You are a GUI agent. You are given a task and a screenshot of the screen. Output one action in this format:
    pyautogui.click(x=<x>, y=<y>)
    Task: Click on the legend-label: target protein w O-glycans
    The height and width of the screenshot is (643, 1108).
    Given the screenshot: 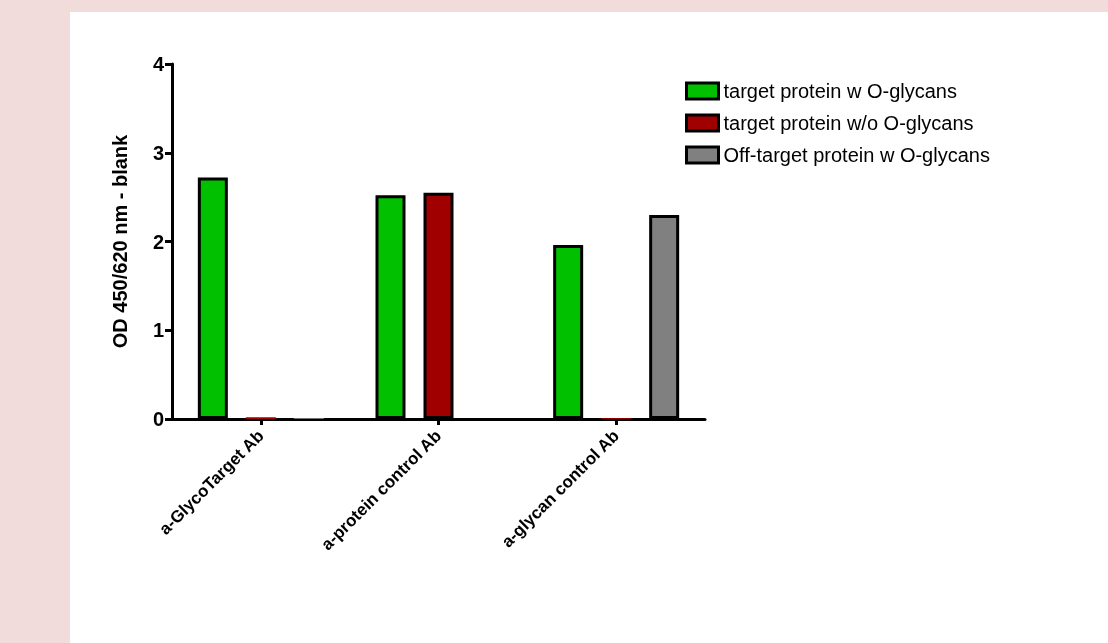 What is the action you would take?
    pyautogui.click(x=840, y=91)
    